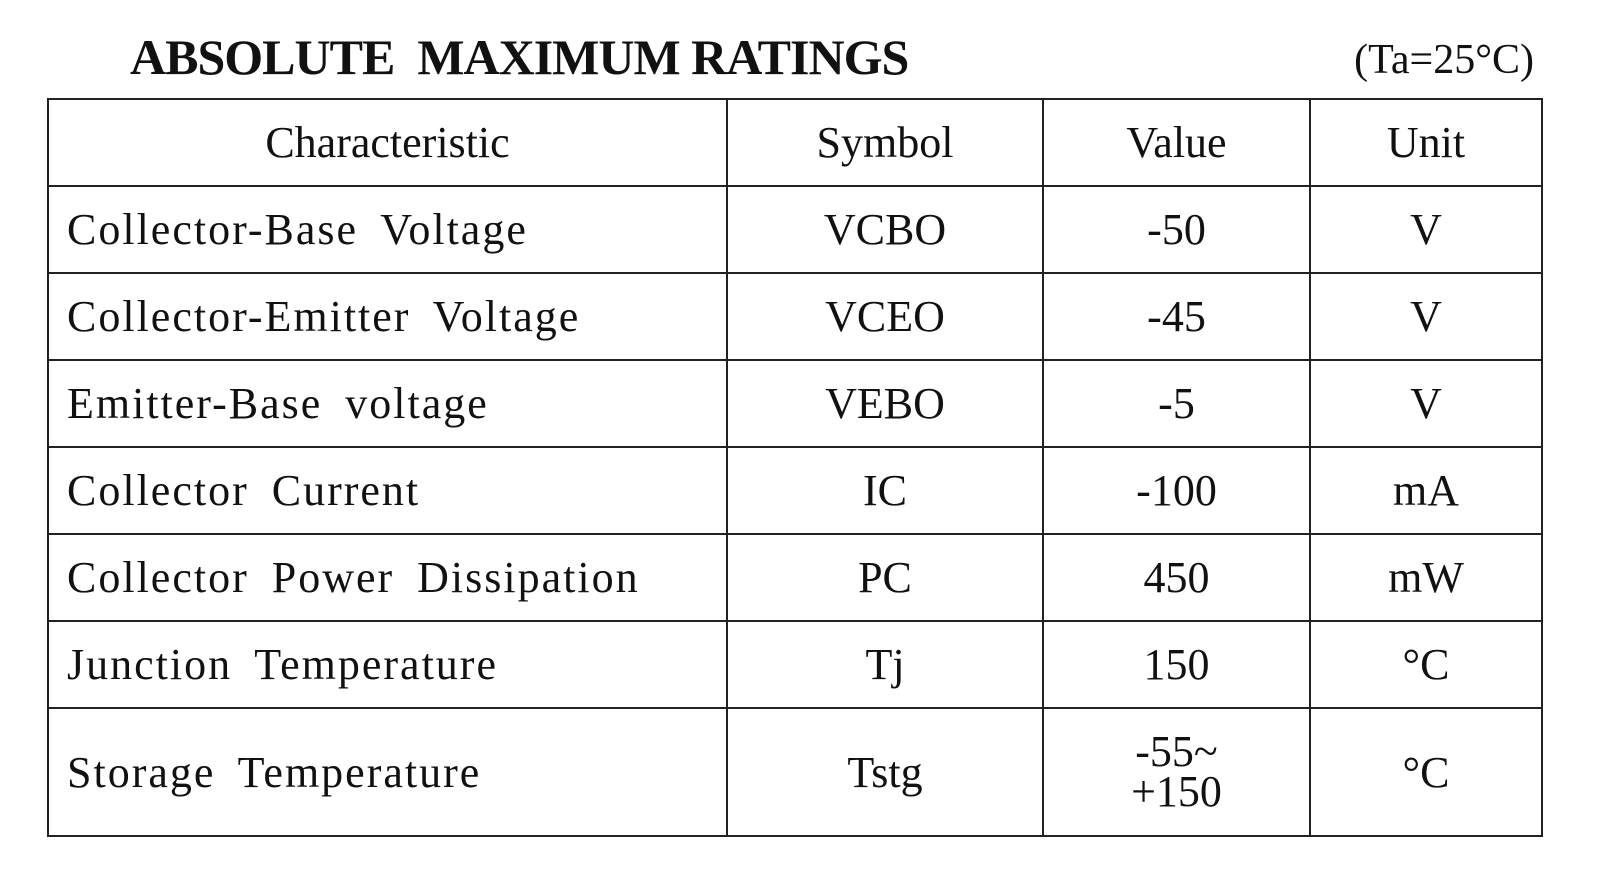  I want to click on table-cell: Tstg, so click(885, 772).